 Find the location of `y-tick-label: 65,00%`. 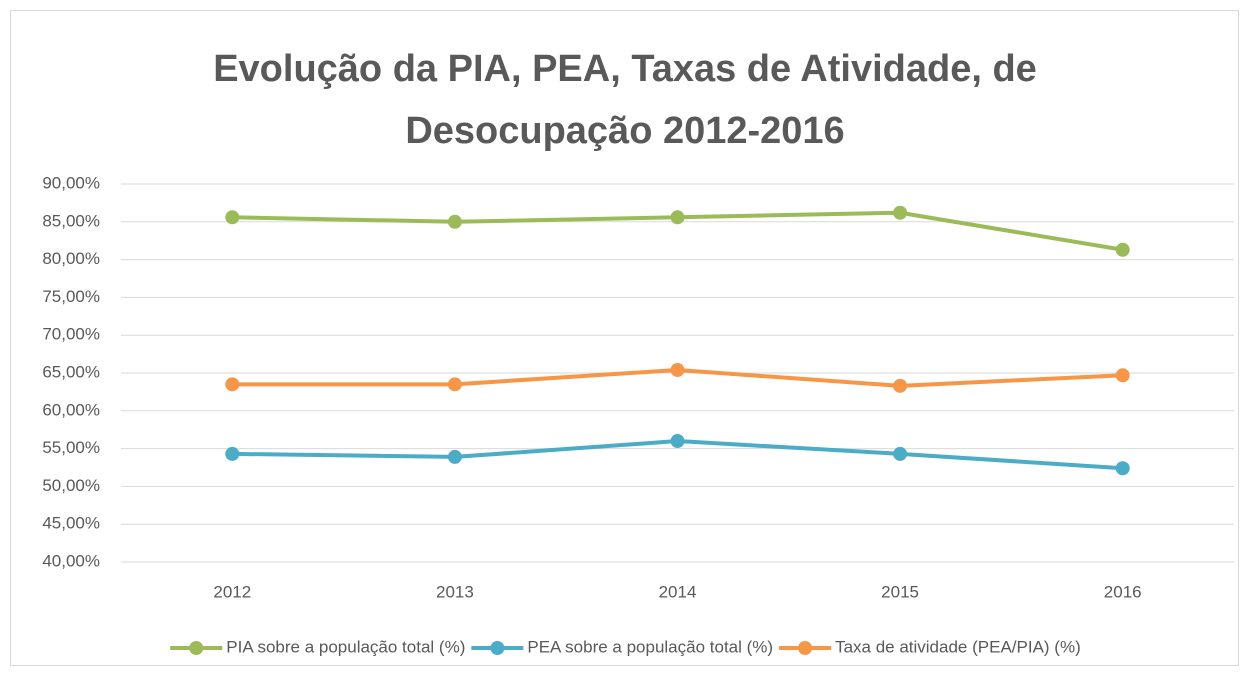

y-tick-label: 65,00% is located at coordinates (71, 371).